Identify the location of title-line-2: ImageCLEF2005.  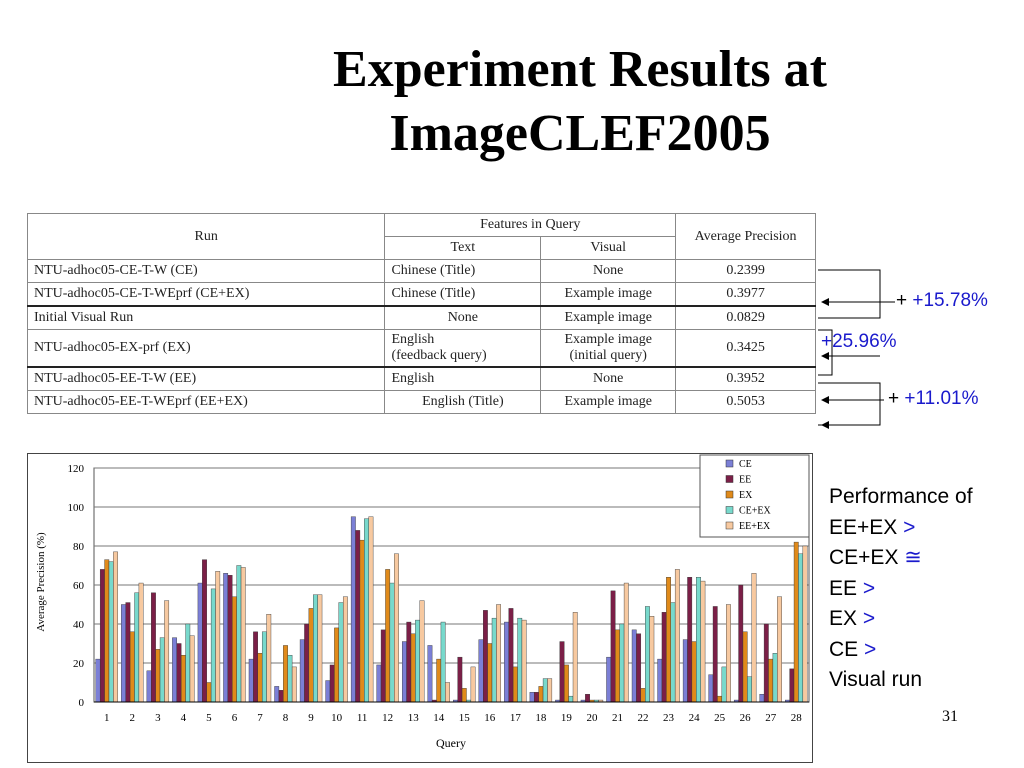
(580, 133).